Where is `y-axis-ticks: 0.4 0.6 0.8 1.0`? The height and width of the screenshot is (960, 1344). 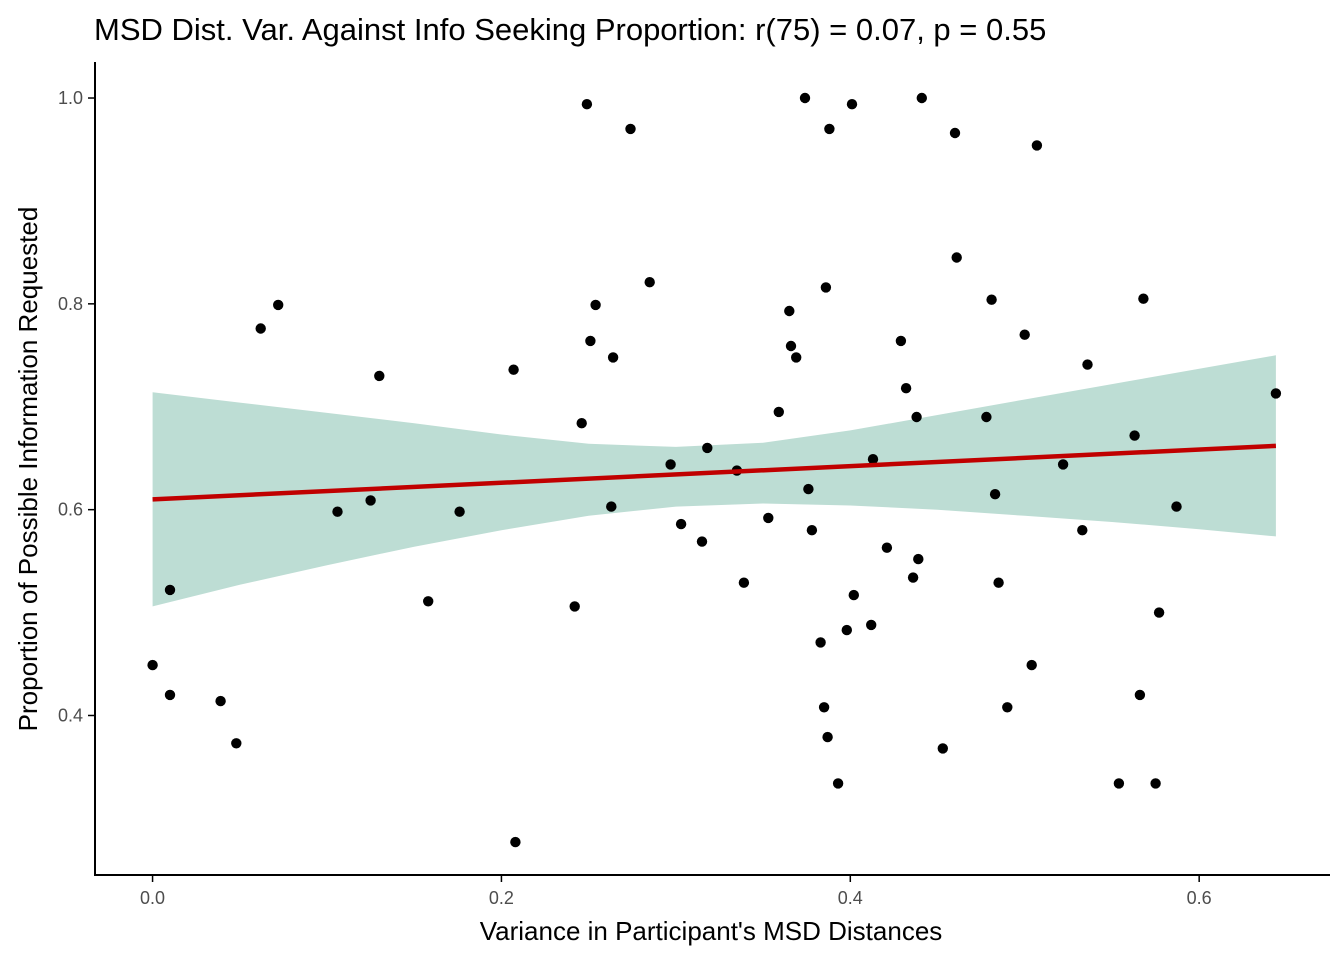
y-axis-ticks: 0.4 0.6 0.8 1.0 is located at coordinates (76, 406).